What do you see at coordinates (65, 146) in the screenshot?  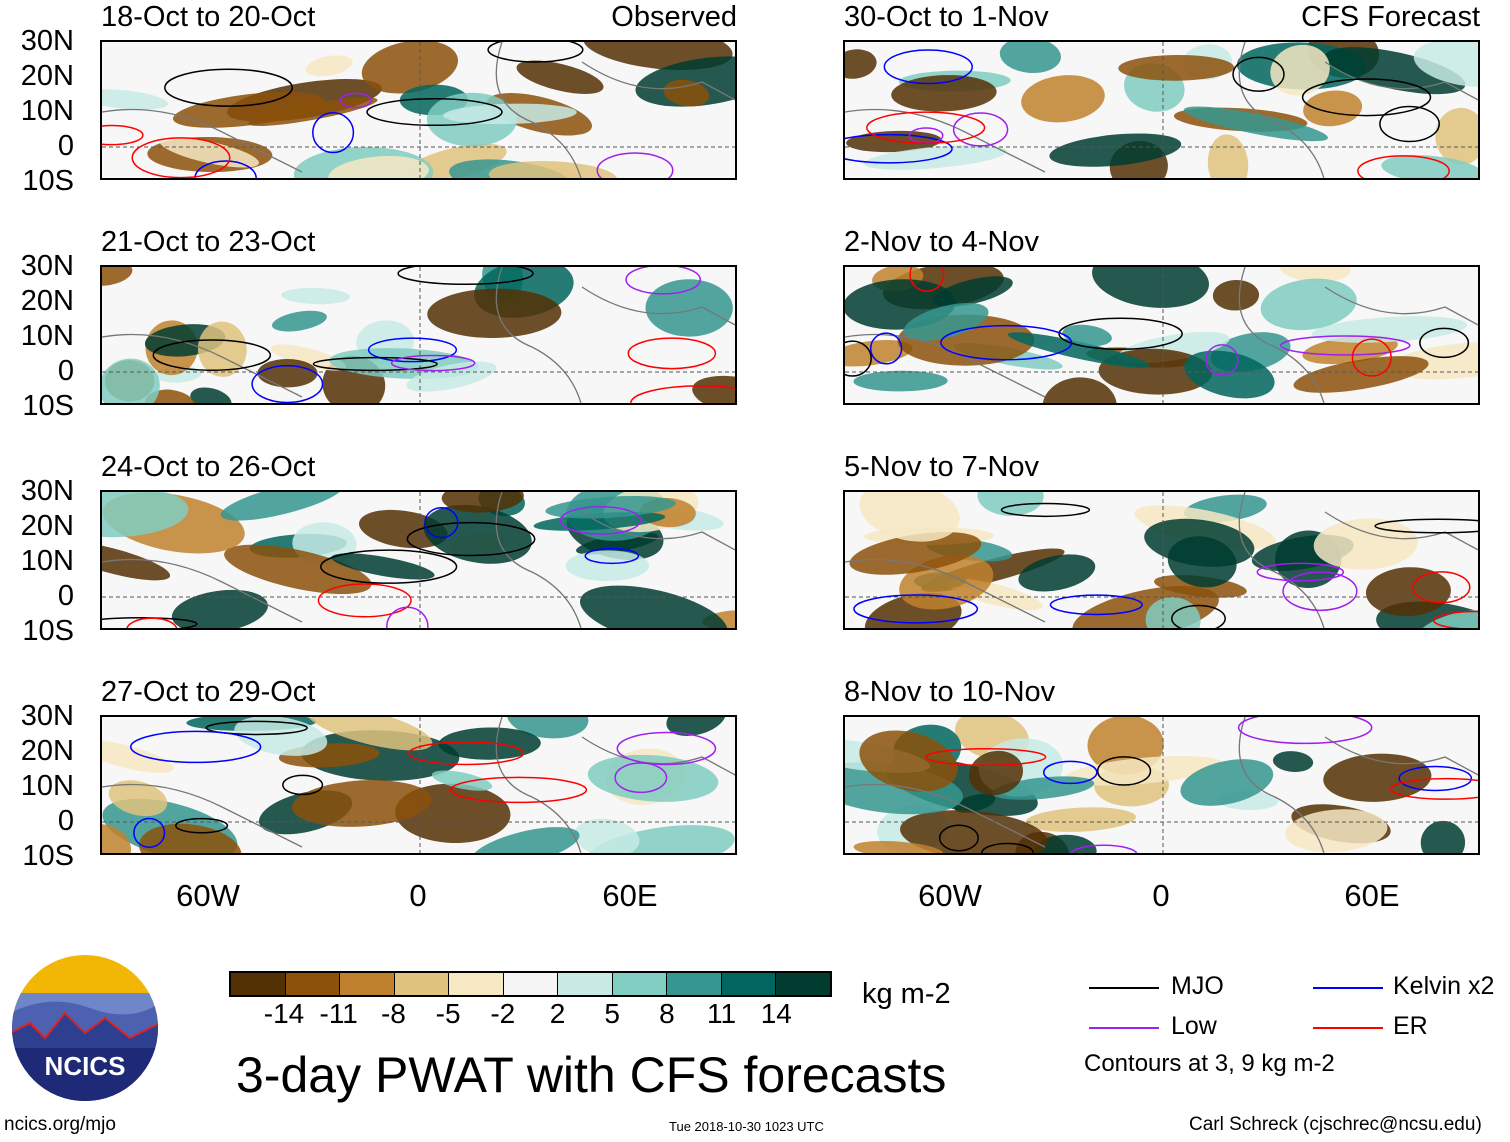 I see `lat-label: 0` at bounding box center [65, 146].